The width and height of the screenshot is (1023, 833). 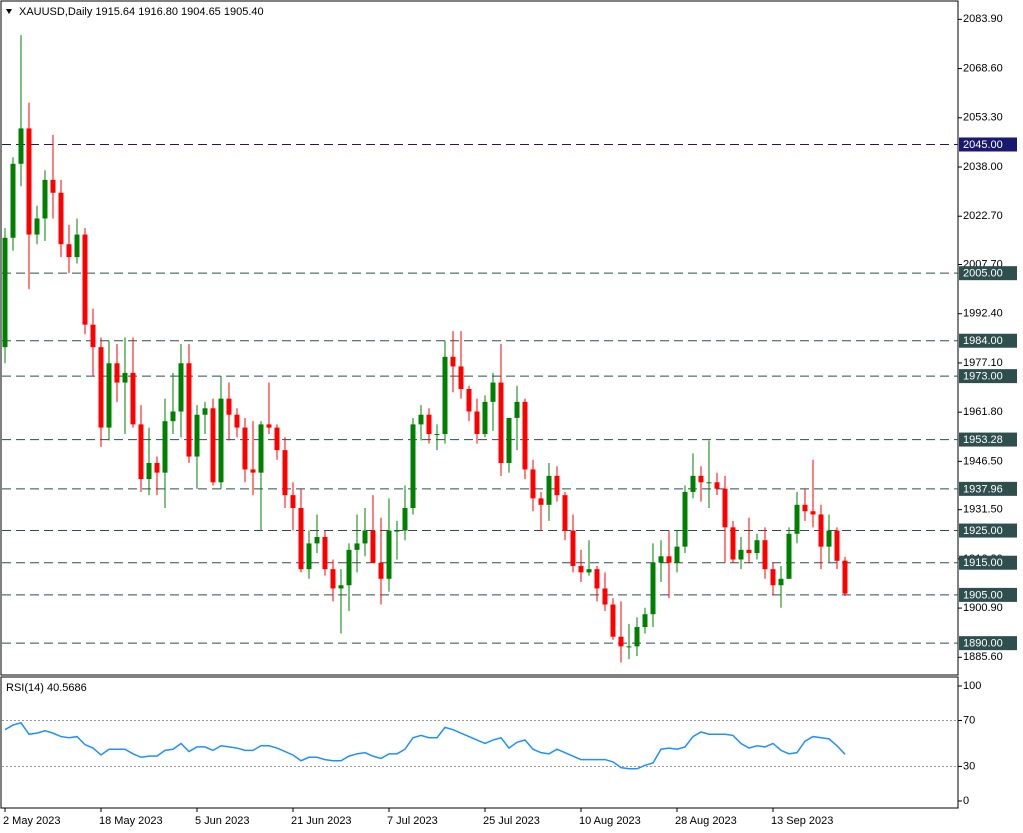 What do you see at coordinates (983, 657) in the screenshot?
I see `y-tick-label: 1885.60` at bounding box center [983, 657].